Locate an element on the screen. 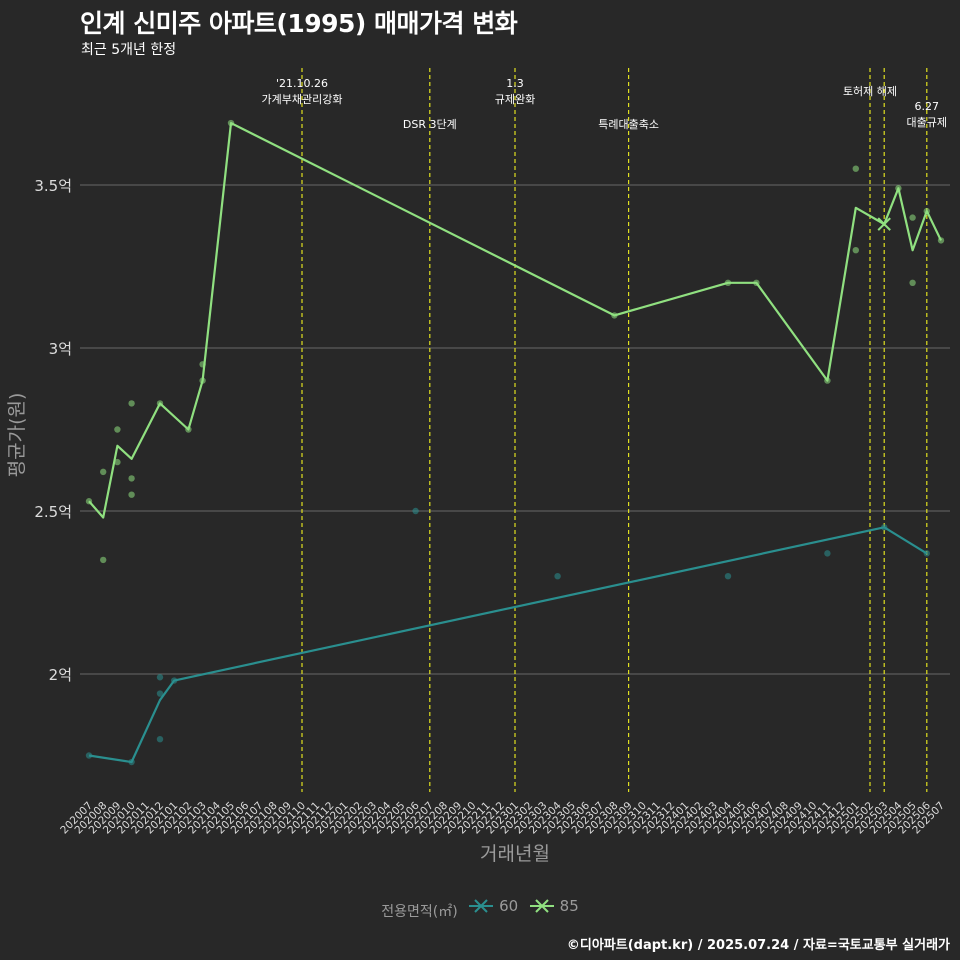 Image resolution: width=960 pixels, height=960 pixels. y-tick-label-3: 3.5억 is located at coordinates (53, 186).